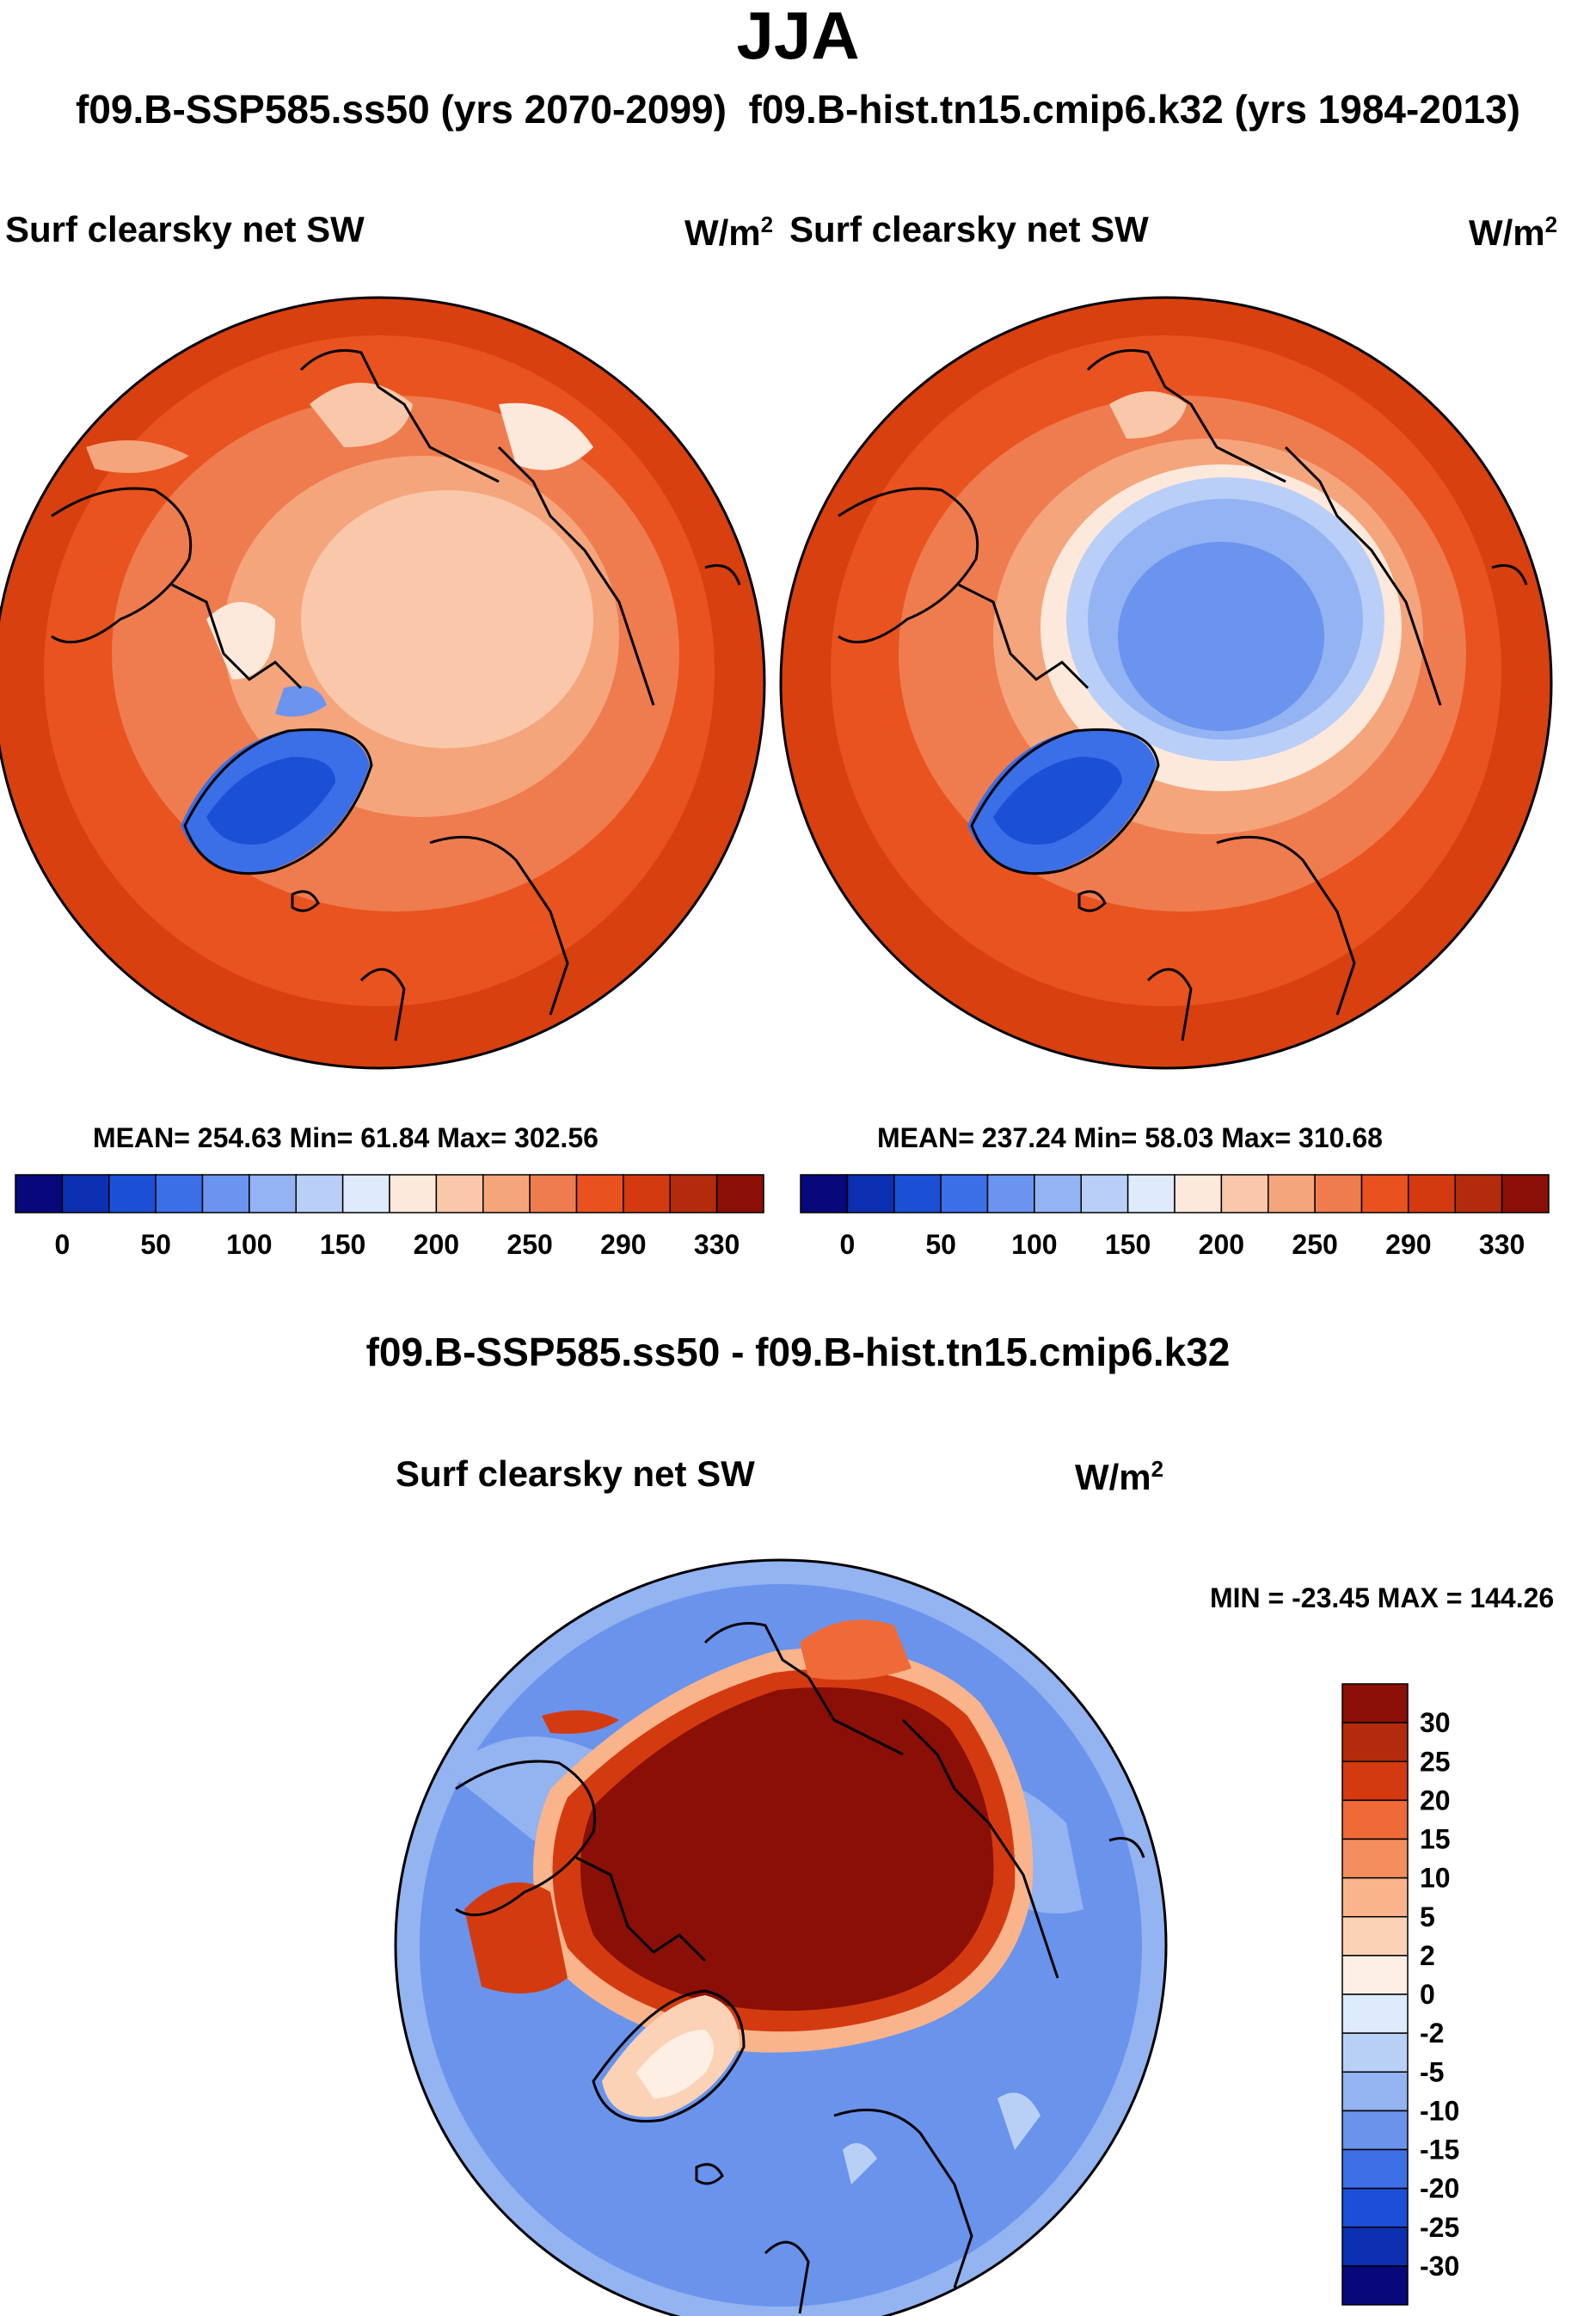 Image resolution: width=1596 pixels, height=2316 pixels. What do you see at coordinates (1435, 1840) in the screenshot?
I see `diff-colorbar-tick: 15` at bounding box center [1435, 1840].